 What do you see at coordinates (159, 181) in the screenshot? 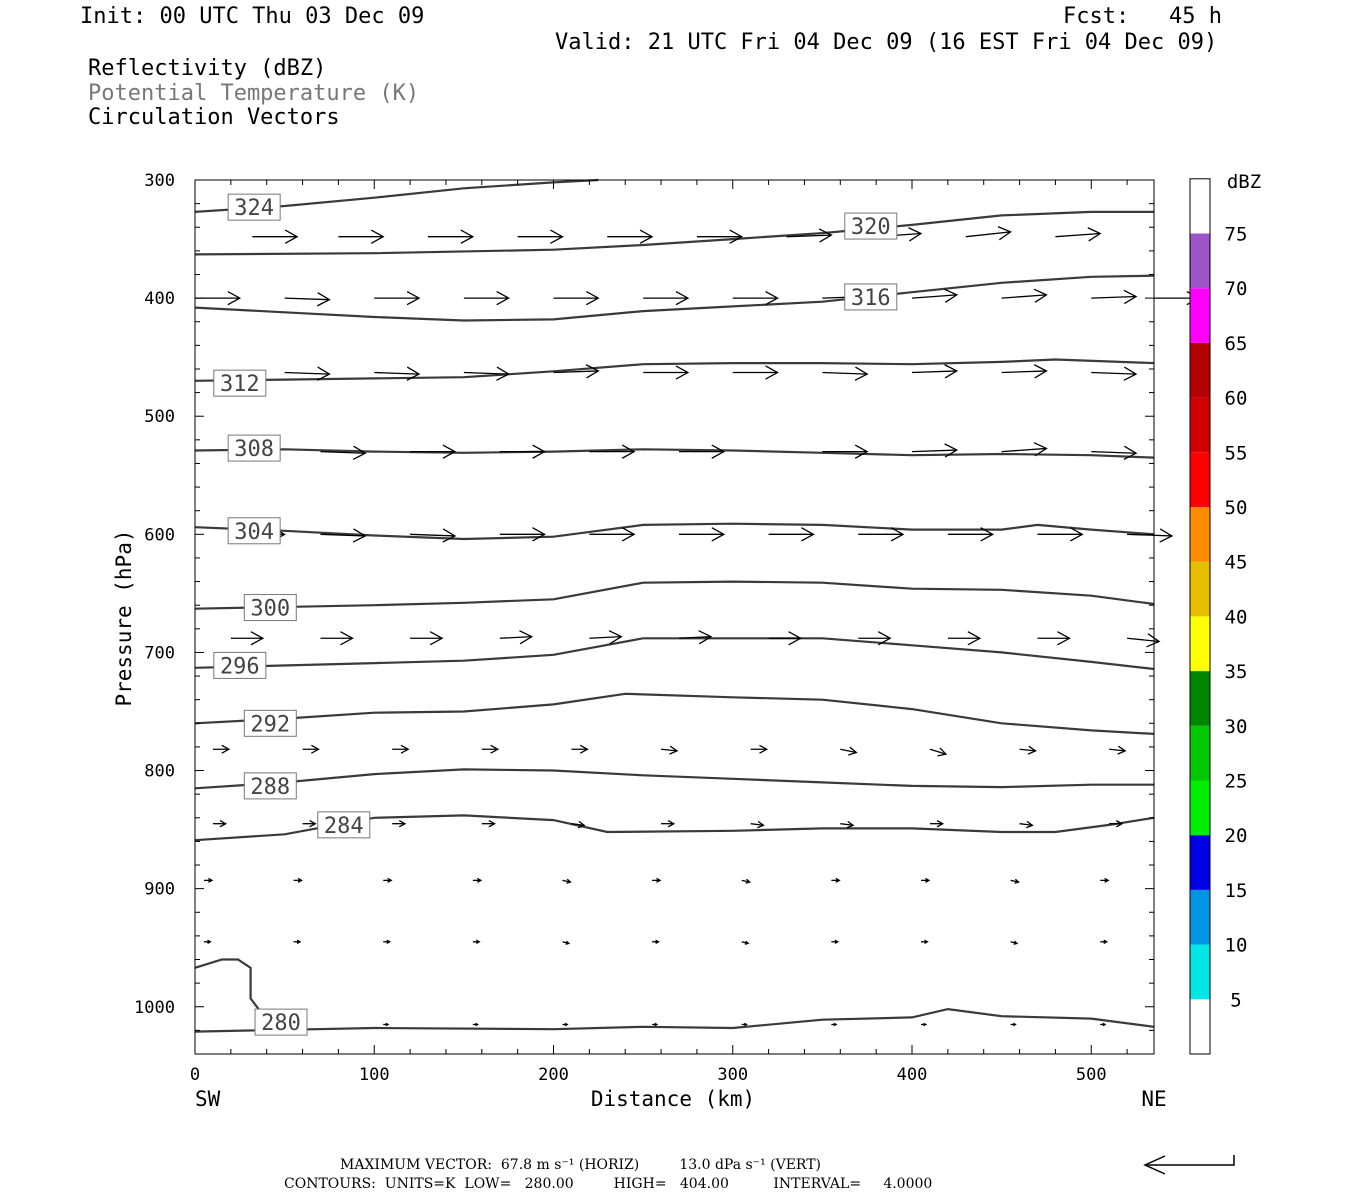
I see `y-tick-label: 300` at bounding box center [159, 181].